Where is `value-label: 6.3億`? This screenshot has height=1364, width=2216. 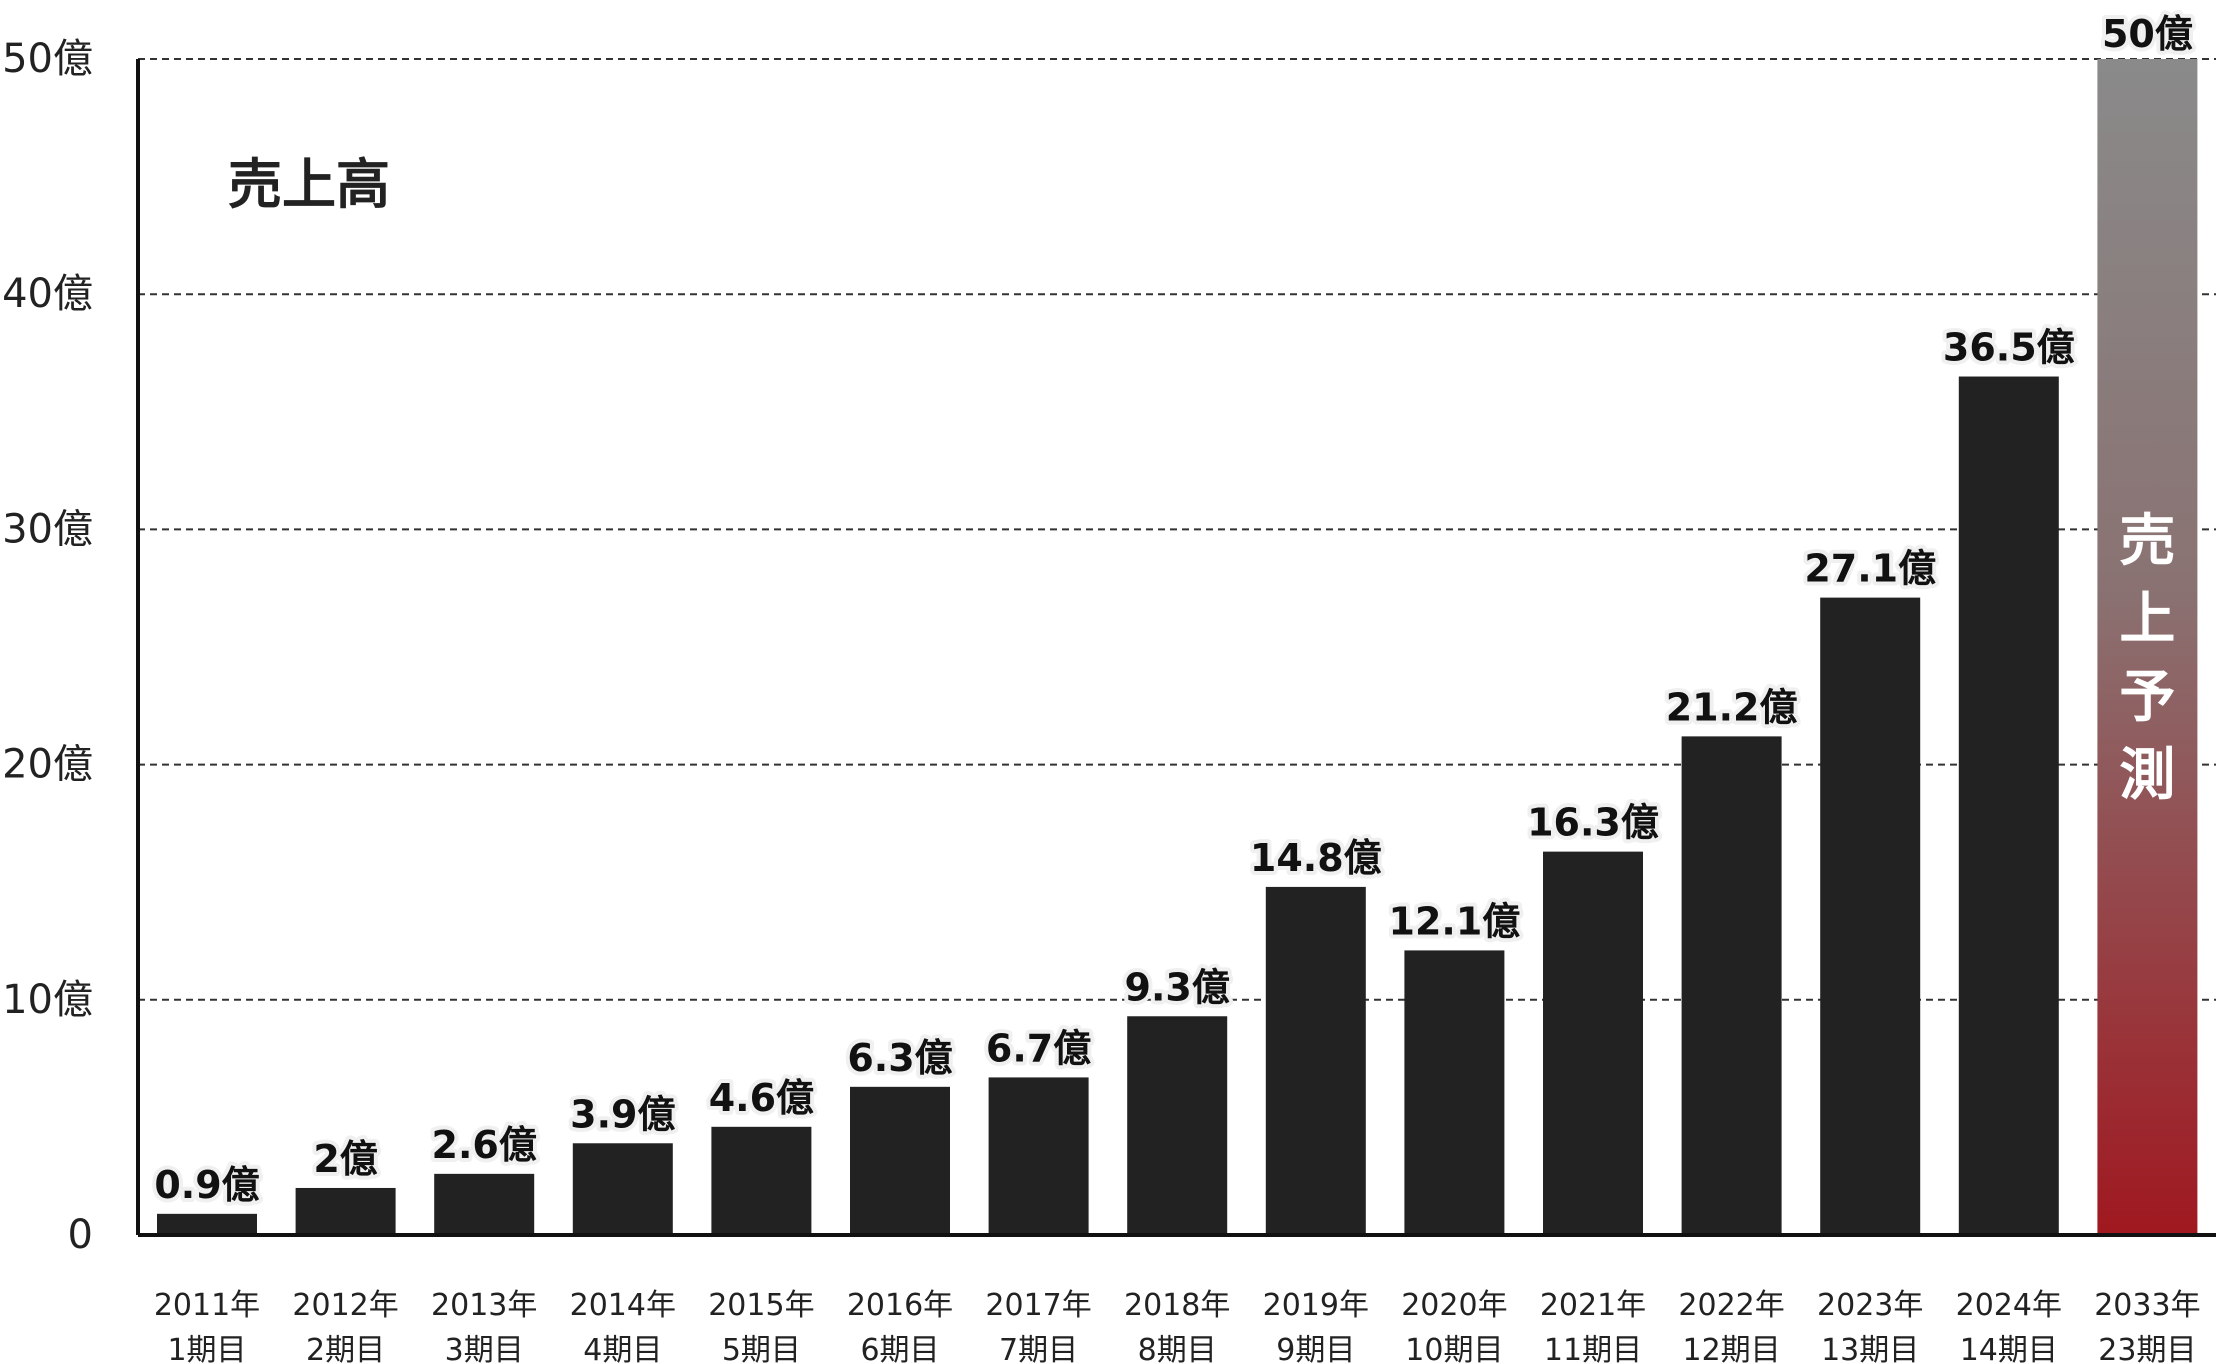
value-label: 6.3億 is located at coordinates (899, 1058).